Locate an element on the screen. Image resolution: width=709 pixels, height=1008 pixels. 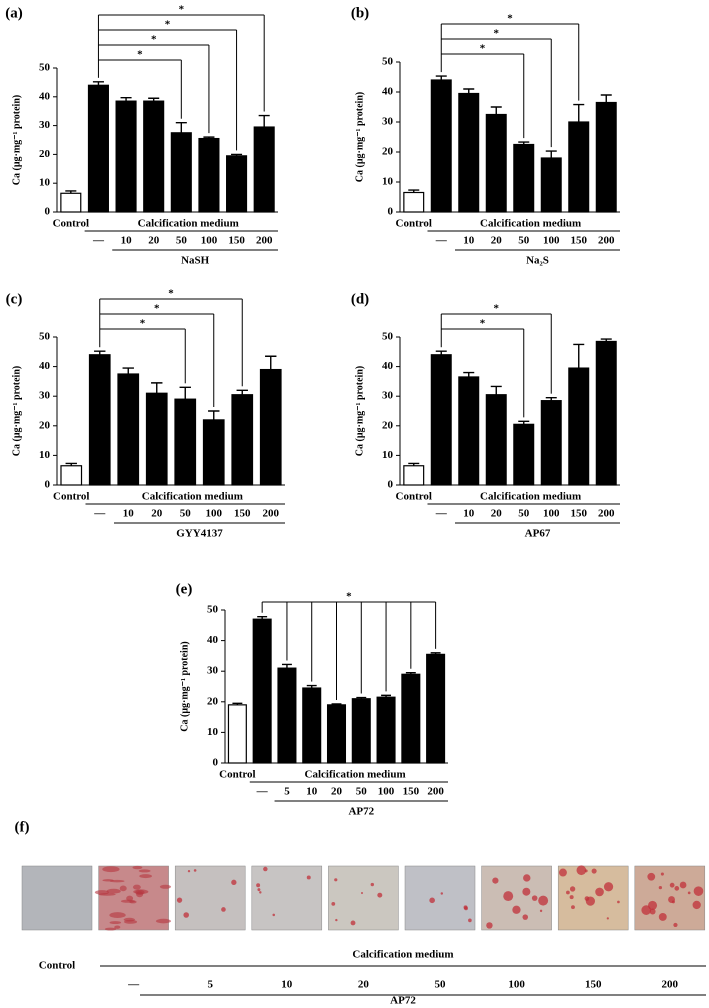
treatment-label: Na₂S is located at coordinates (537, 261).